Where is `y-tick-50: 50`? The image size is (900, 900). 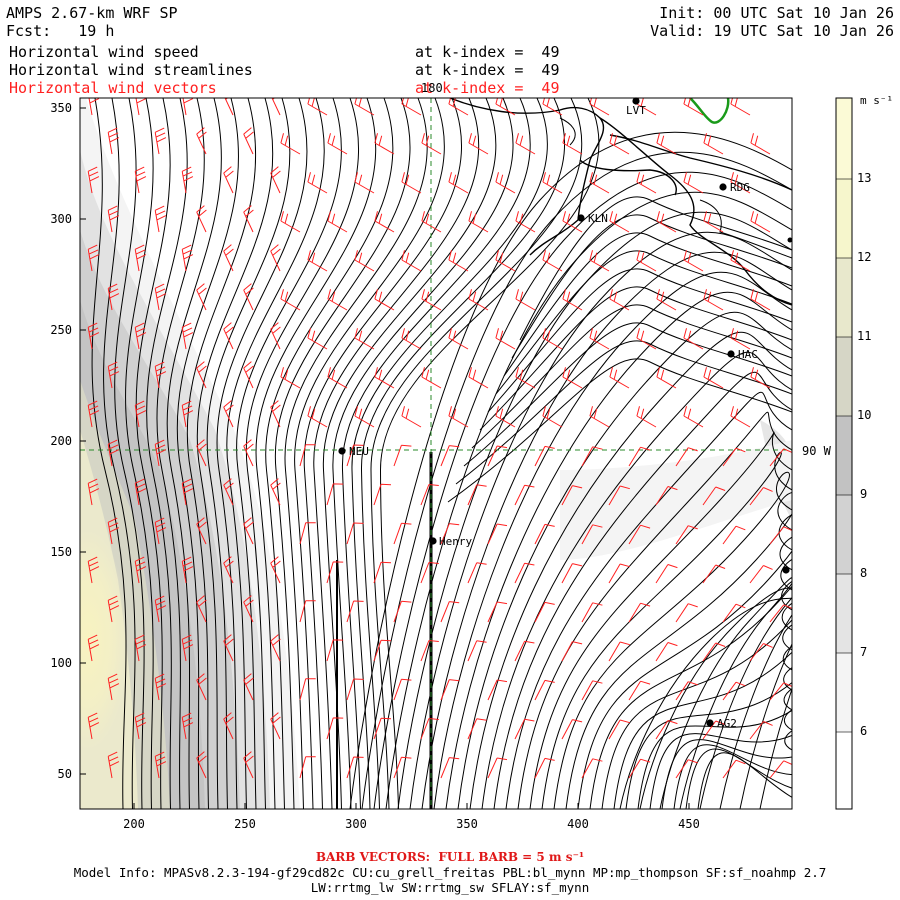
y-tick-50: 50 is located at coordinates (72, 774).